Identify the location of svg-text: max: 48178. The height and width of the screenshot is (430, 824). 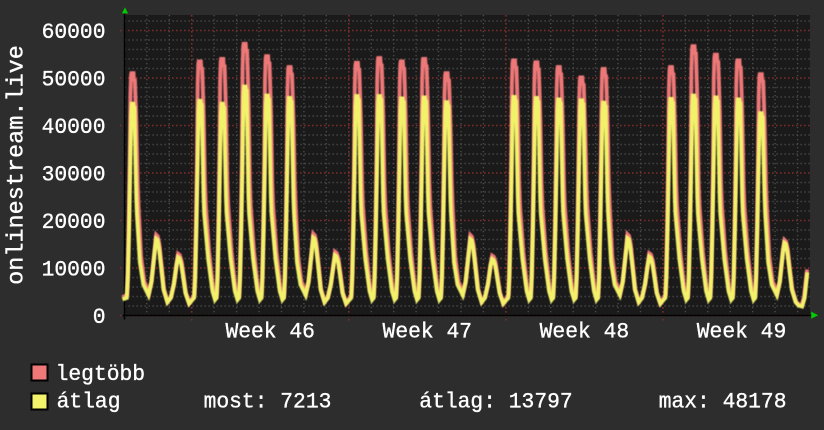
(723, 402).